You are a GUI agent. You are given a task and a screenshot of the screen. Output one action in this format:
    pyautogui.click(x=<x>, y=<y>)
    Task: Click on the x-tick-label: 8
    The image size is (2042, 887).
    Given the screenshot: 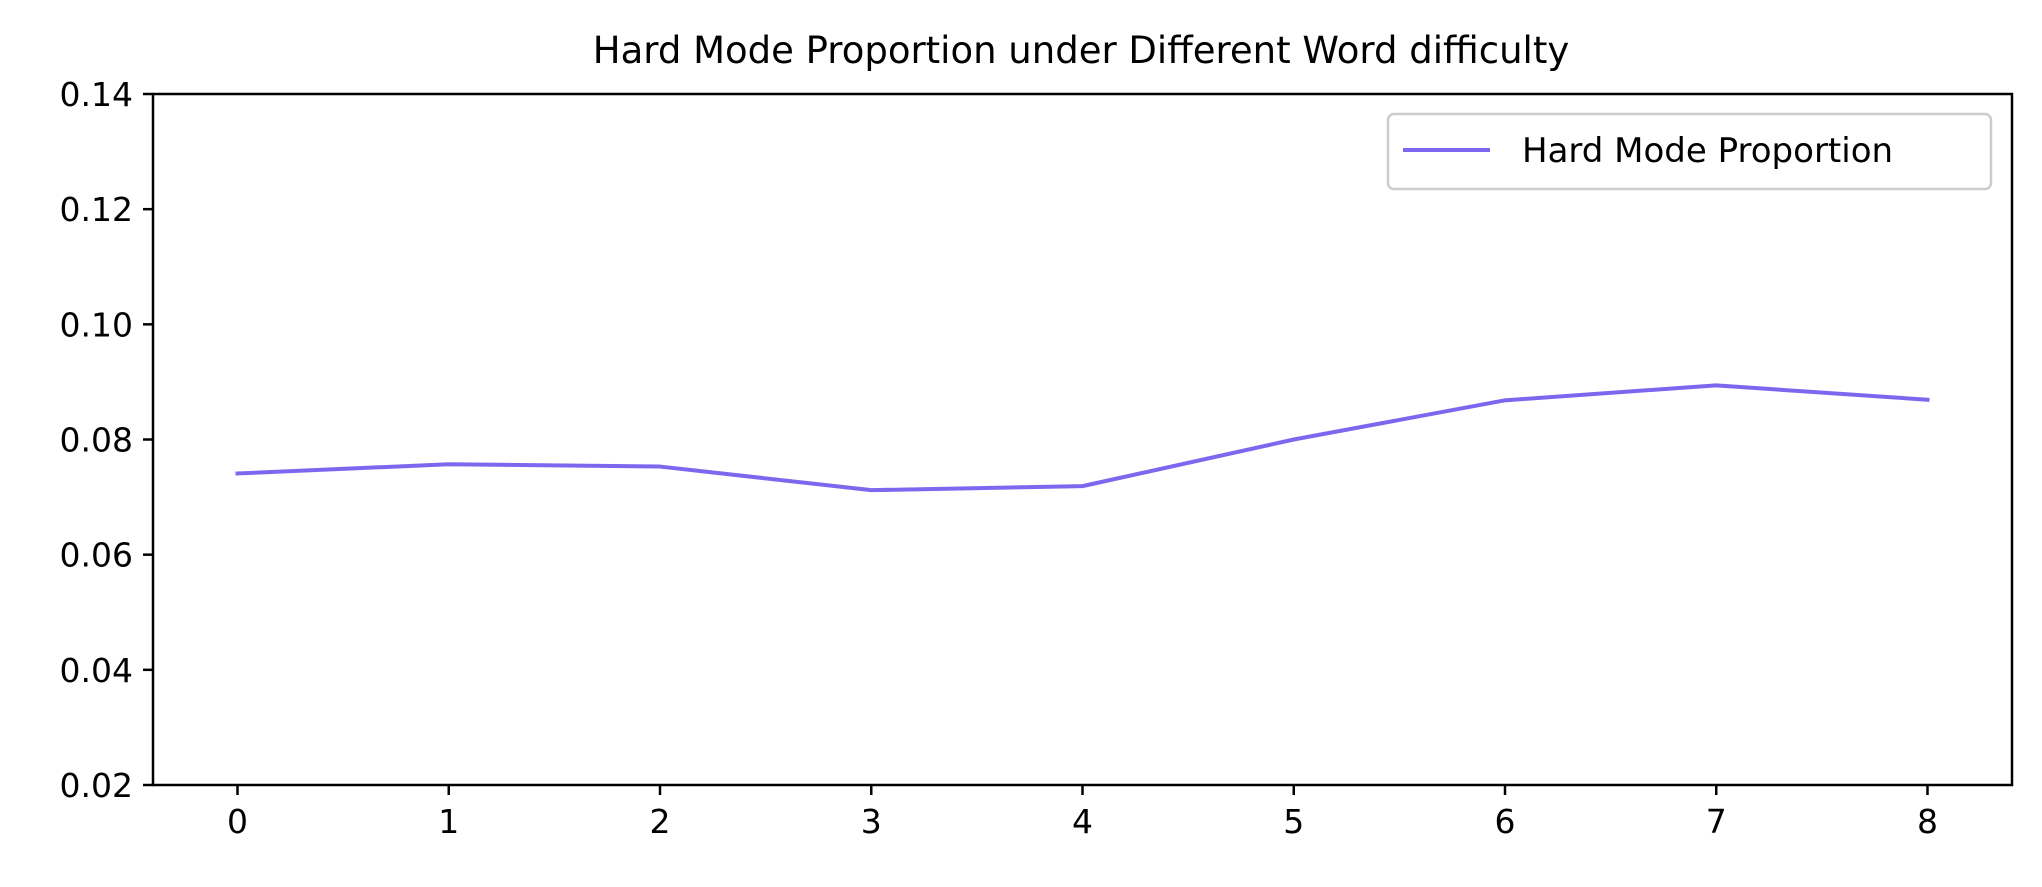 What is the action you would take?
    pyautogui.click(x=1927, y=821)
    